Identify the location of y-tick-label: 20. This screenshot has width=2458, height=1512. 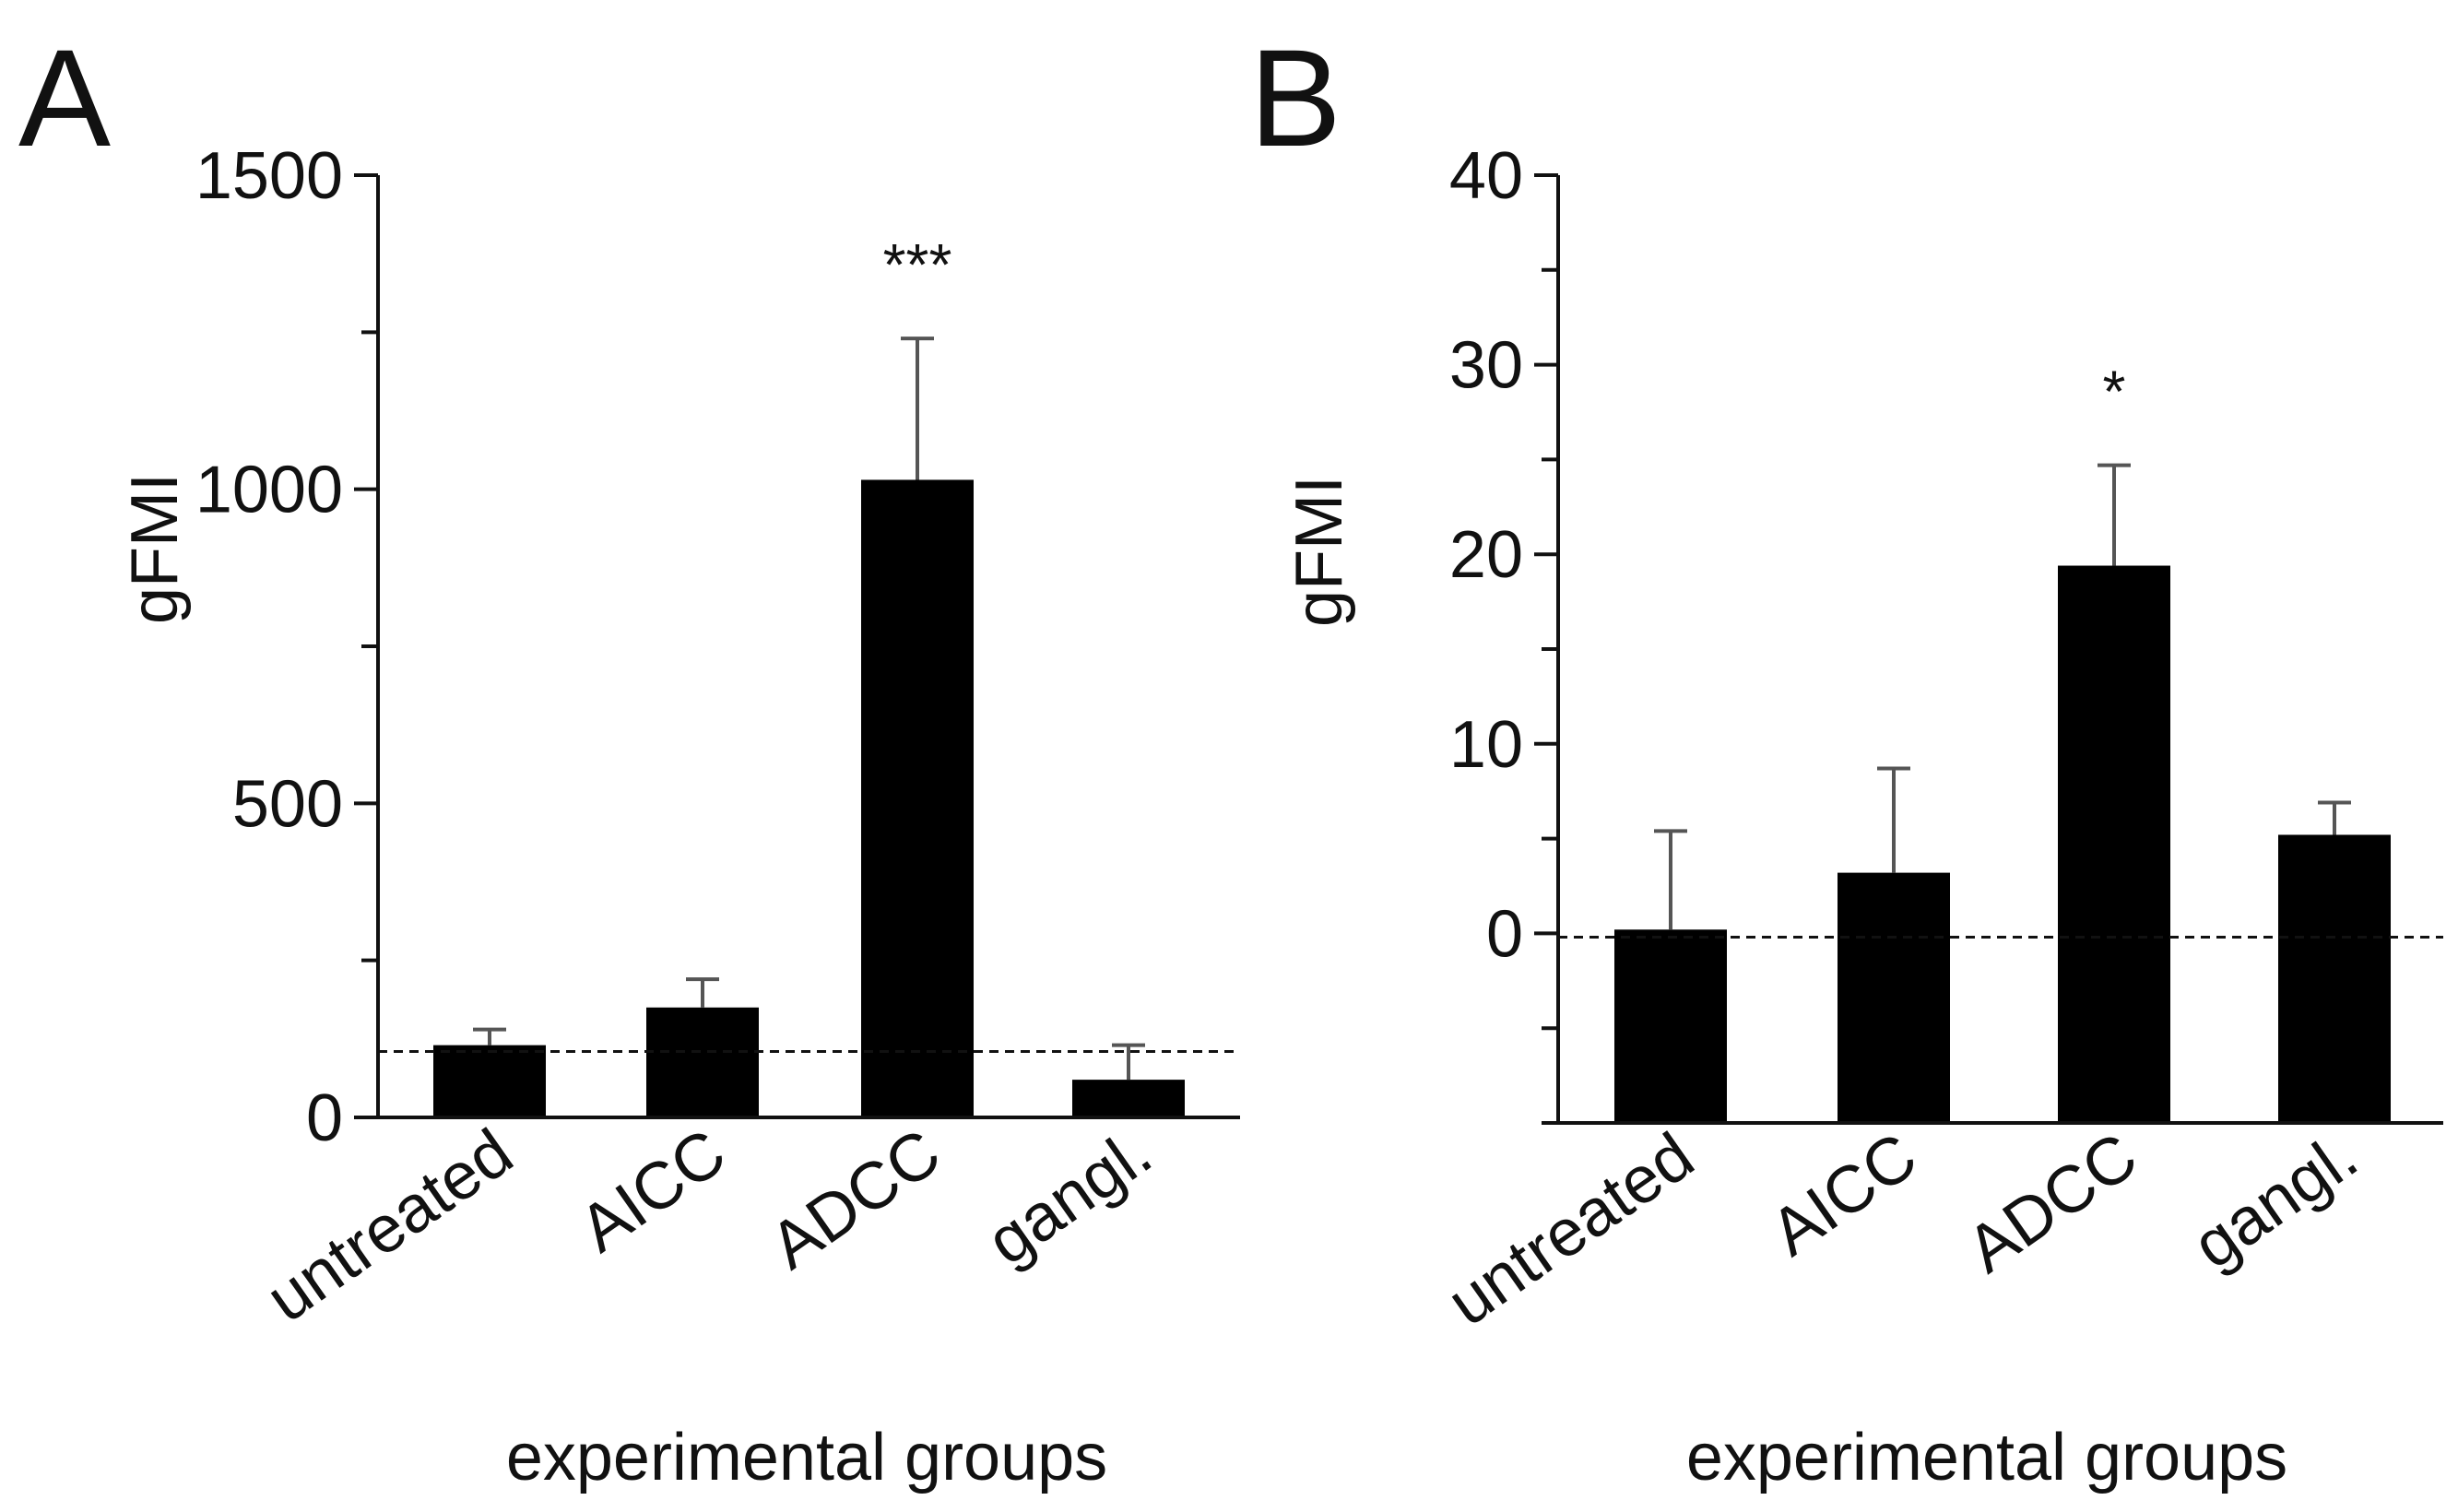
(1486, 555).